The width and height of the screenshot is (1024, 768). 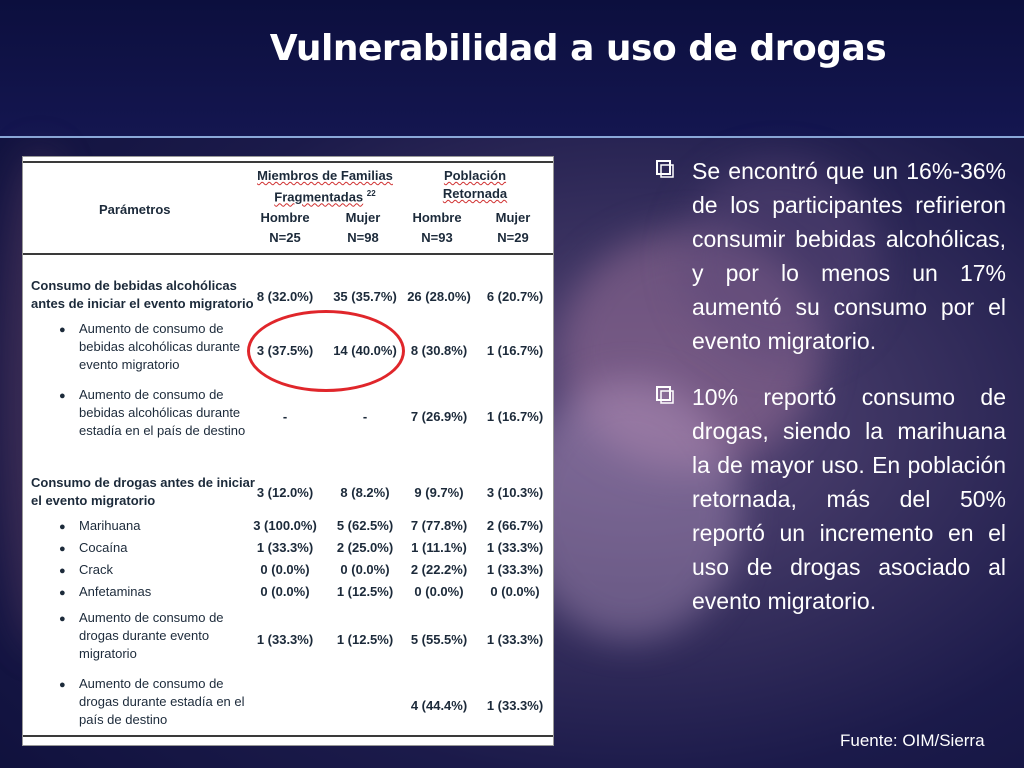 What do you see at coordinates (160, 412) in the screenshot?
I see `section1-sub2-line2: bebidas alcohólicas durante` at bounding box center [160, 412].